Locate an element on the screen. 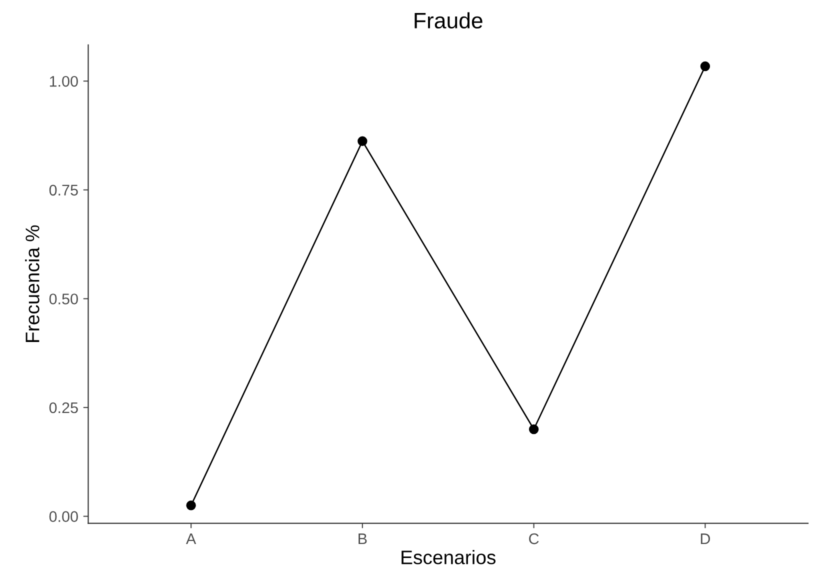 The height and width of the screenshot is (584, 817). x-tick-label: C is located at coordinates (534, 538).